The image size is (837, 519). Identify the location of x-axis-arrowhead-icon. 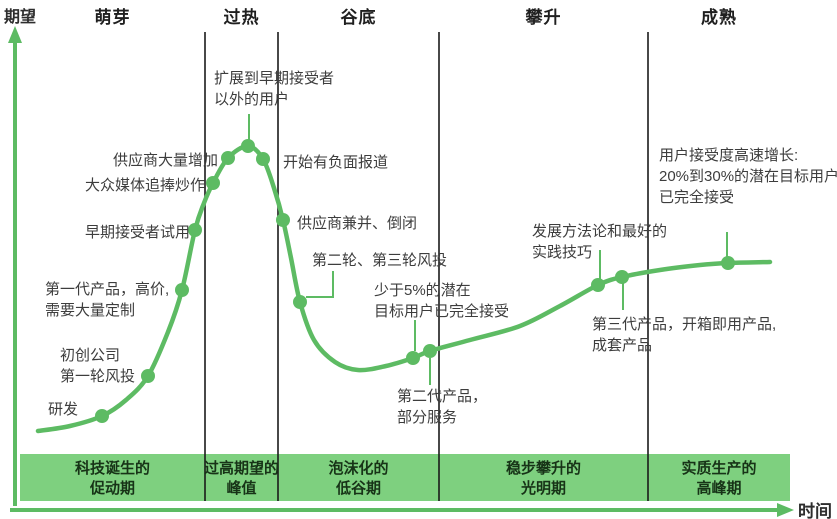
(785, 510).